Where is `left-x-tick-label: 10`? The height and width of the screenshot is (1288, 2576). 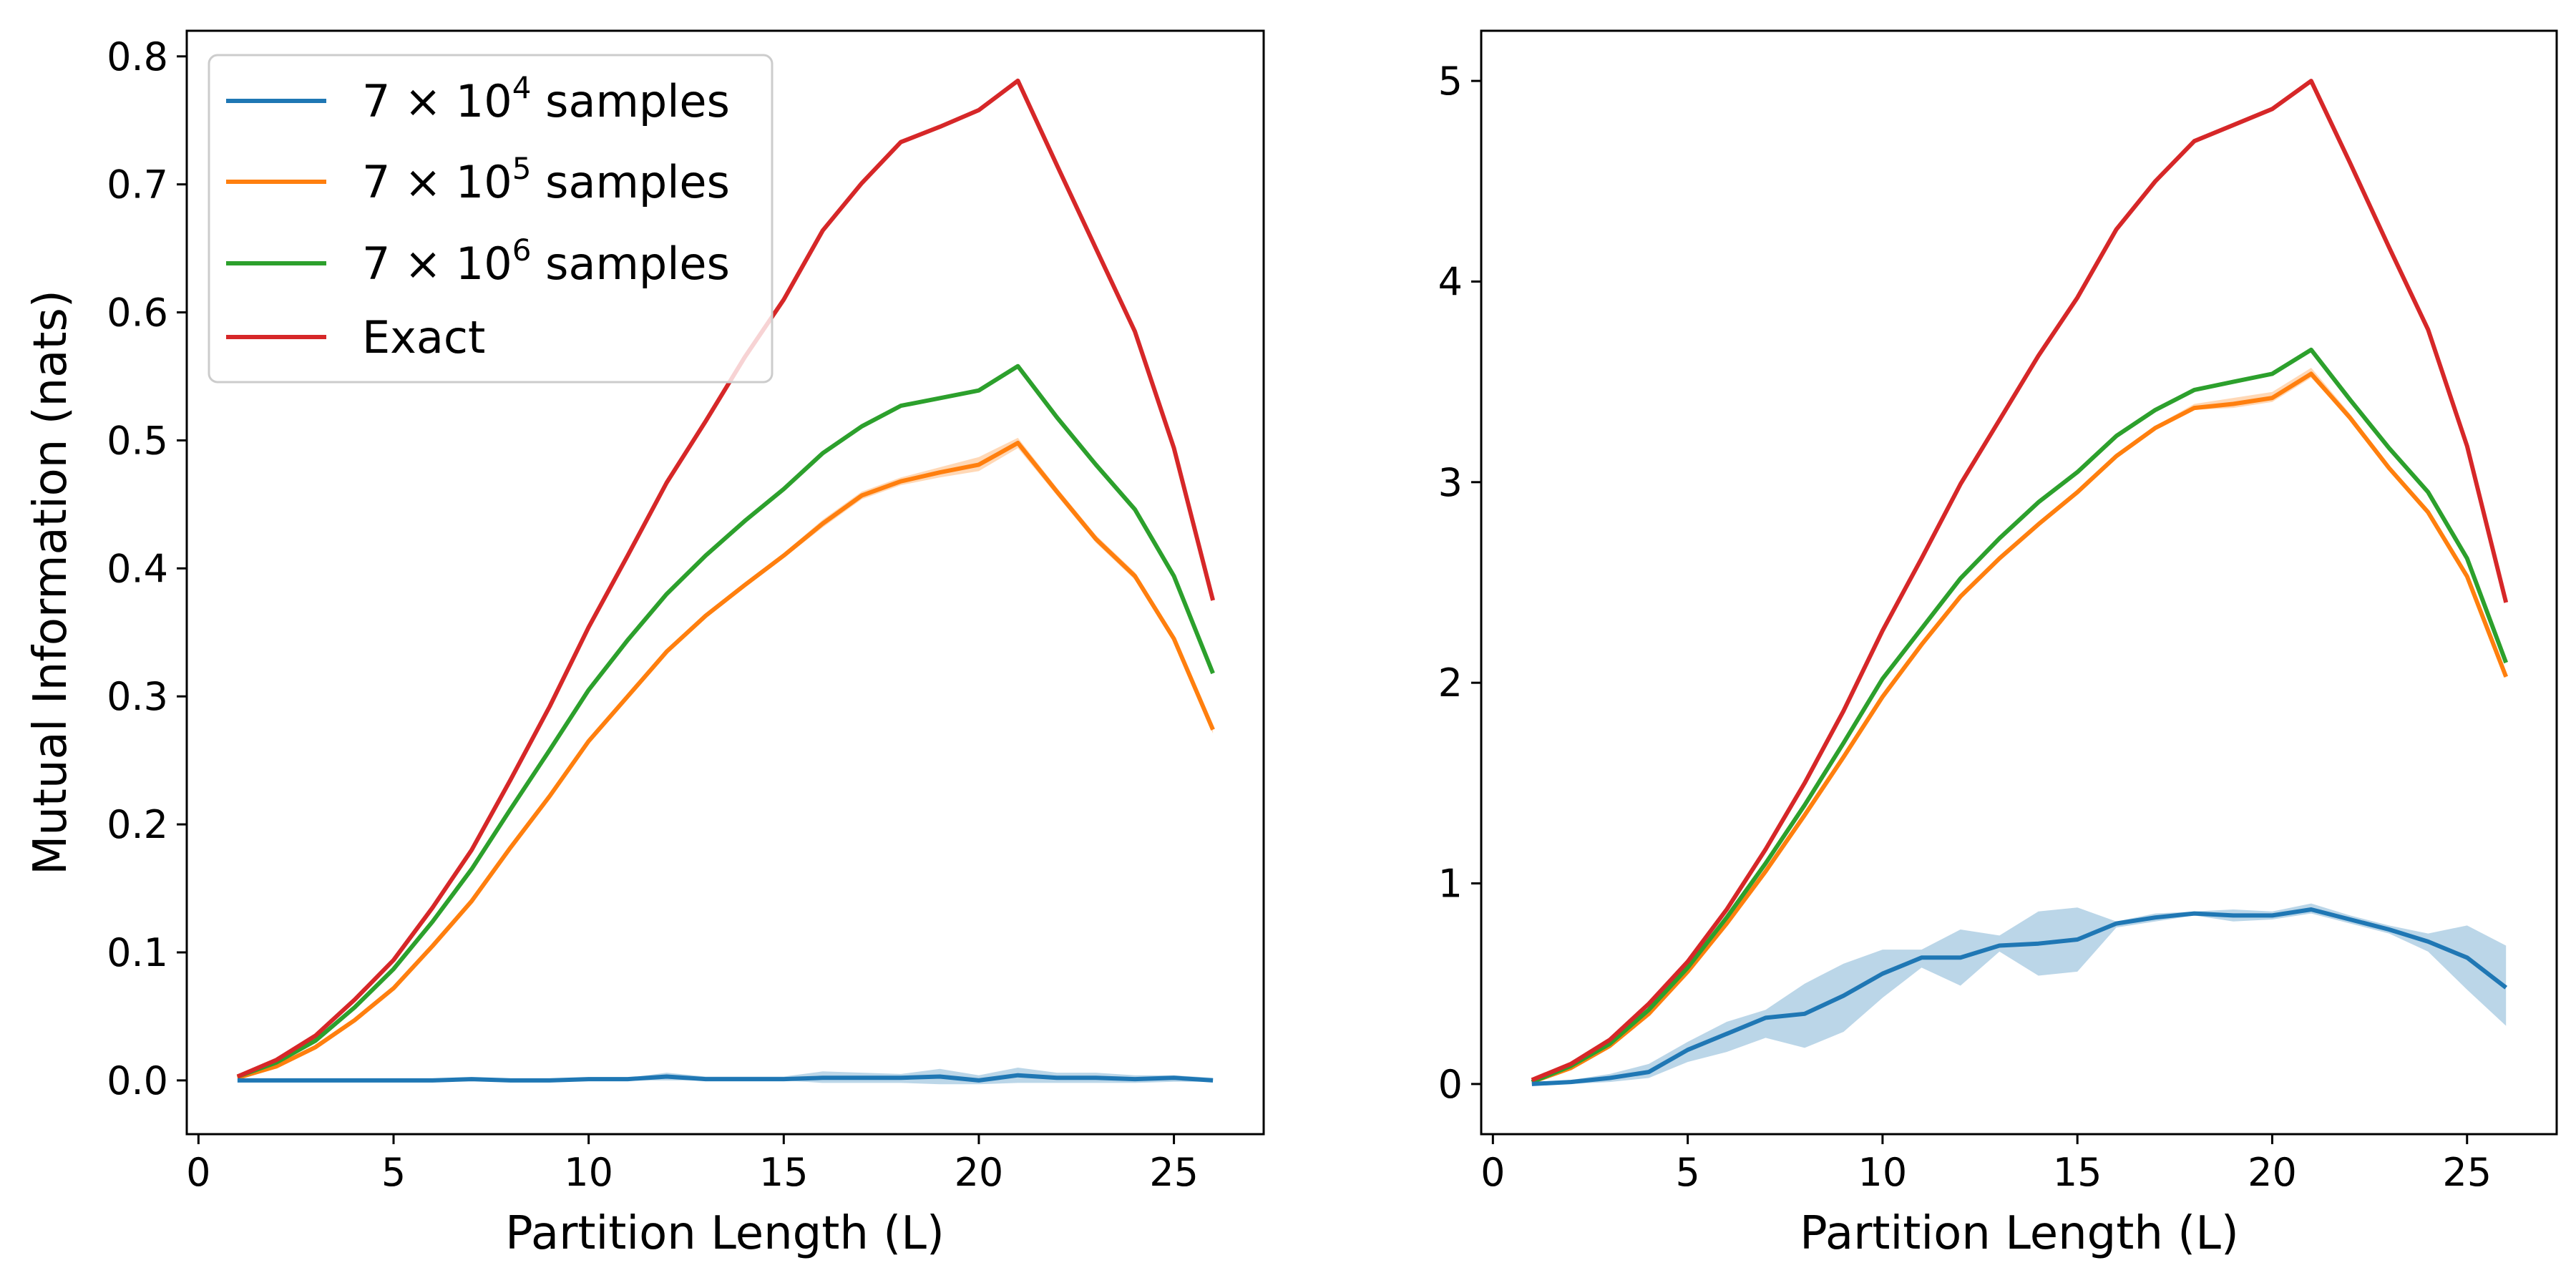
left-x-tick-label: 10 is located at coordinates (588, 1172).